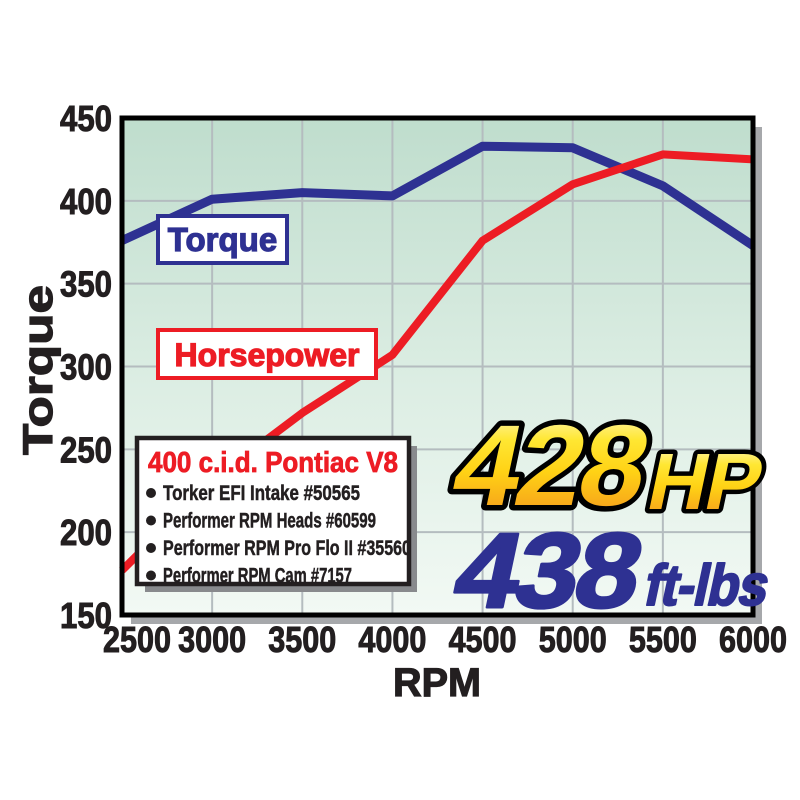 This screenshot has width=800, height=800. I want to click on x-tick-labels: 2500 3000 3500 4000 4500 5000 5500 6000, so click(445, 640).